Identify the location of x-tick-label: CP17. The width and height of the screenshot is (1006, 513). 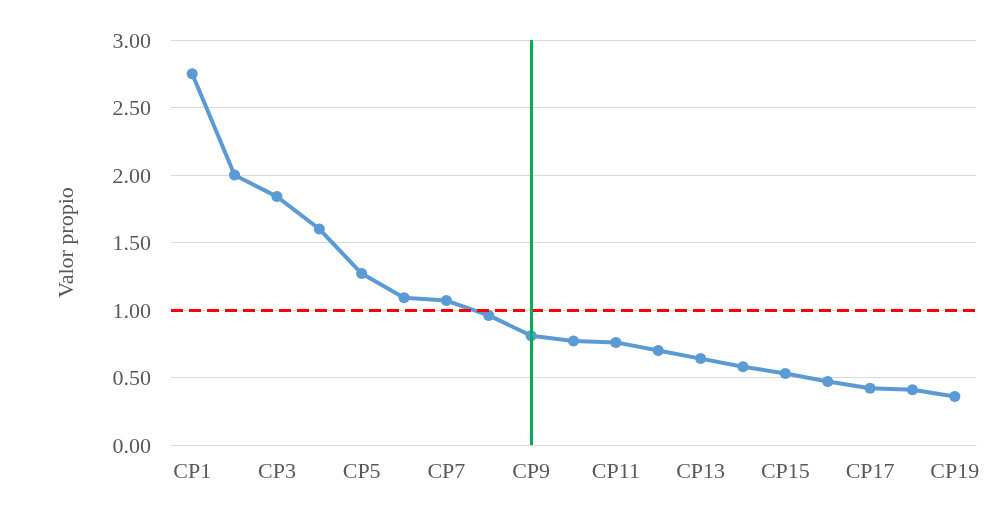
(870, 470).